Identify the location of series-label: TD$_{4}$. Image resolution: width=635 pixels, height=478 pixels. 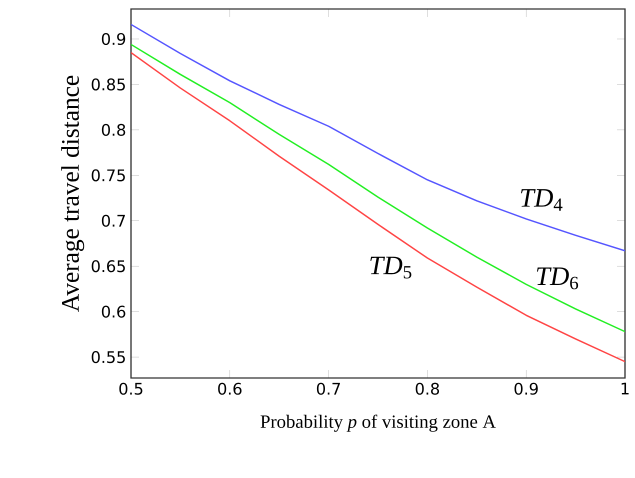
(541, 200).